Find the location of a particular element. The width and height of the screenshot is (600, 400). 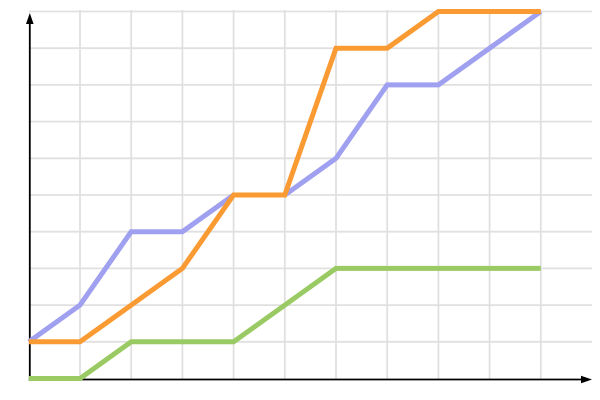

x-axis-arrow-icon is located at coordinates (586, 379).